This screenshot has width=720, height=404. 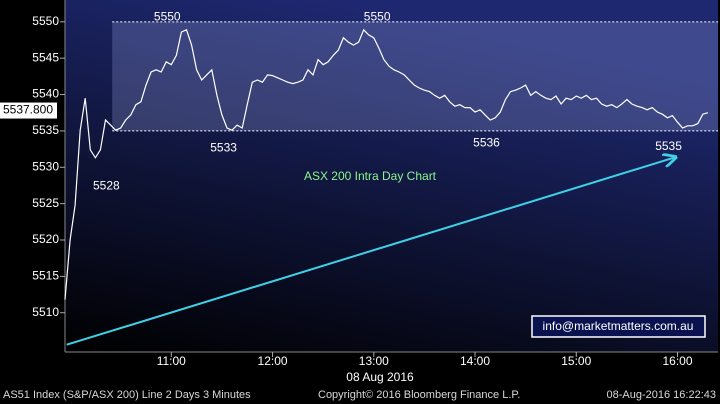 I want to click on x-tick-label: 13:00, so click(x=374, y=361).